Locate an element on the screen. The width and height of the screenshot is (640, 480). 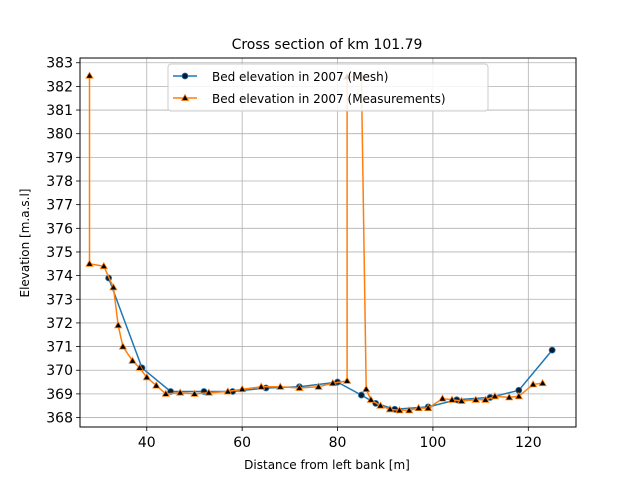
y-tick-label: 368 is located at coordinates (59, 419).